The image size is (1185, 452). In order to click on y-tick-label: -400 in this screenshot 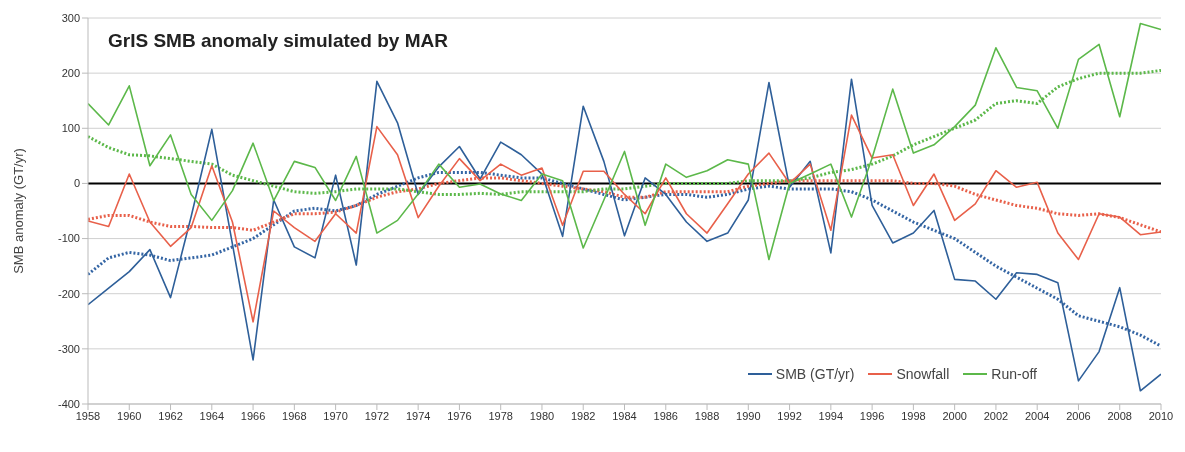, I will do `click(68, 403)`.